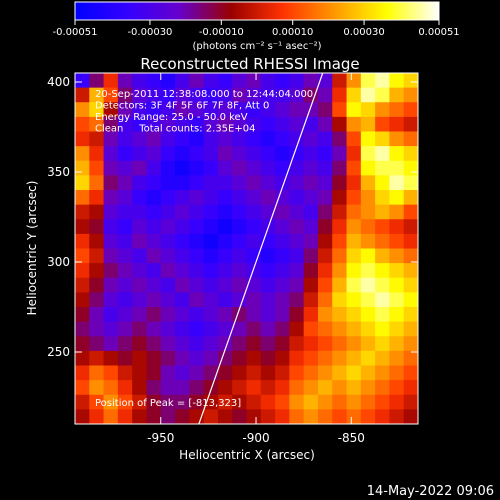 Image resolution: width=500 pixels, height=500 pixels. I want to click on colorbar-tick-label: -0.00051, so click(75, 32).